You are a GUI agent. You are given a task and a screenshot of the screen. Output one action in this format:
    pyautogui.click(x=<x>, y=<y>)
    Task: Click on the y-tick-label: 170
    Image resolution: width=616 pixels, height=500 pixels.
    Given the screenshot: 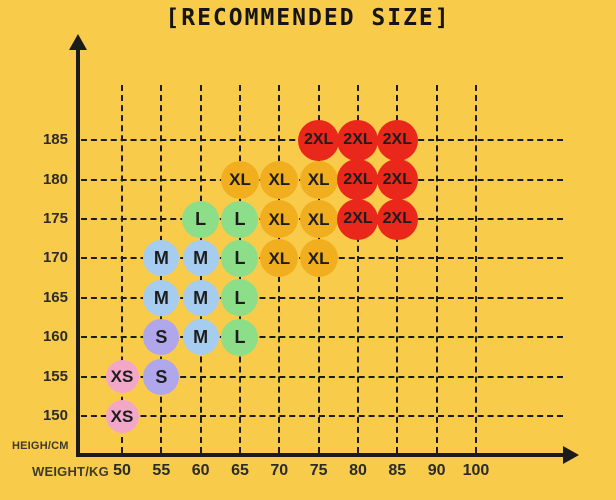 What is the action you would take?
    pyautogui.click(x=55, y=258)
    